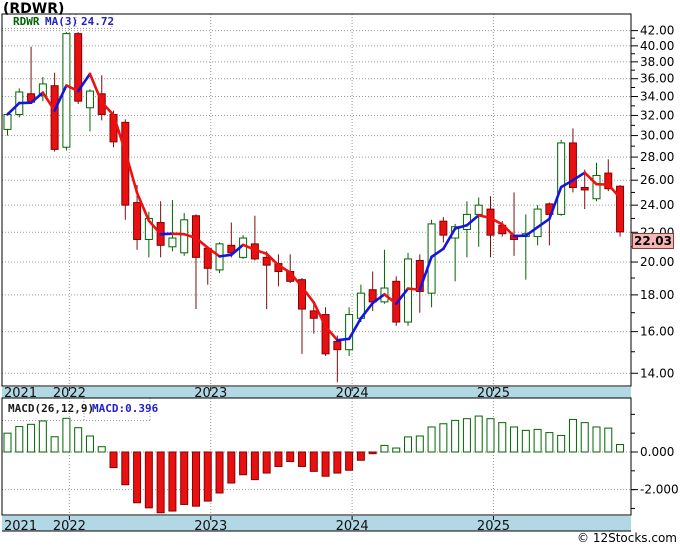  What do you see at coordinates (657, 452) in the screenshot?
I see `macd-tick-label: 0.000` at bounding box center [657, 452].